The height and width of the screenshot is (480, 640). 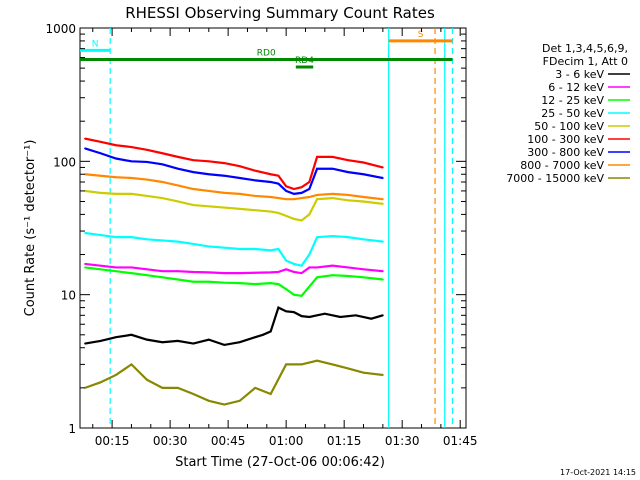 What do you see at coordinates (280, 462) in the screenshot?
I see `x-axis-label: Start Time (27-Oct-06 00:06:42)` at bounding box center [280, 462].